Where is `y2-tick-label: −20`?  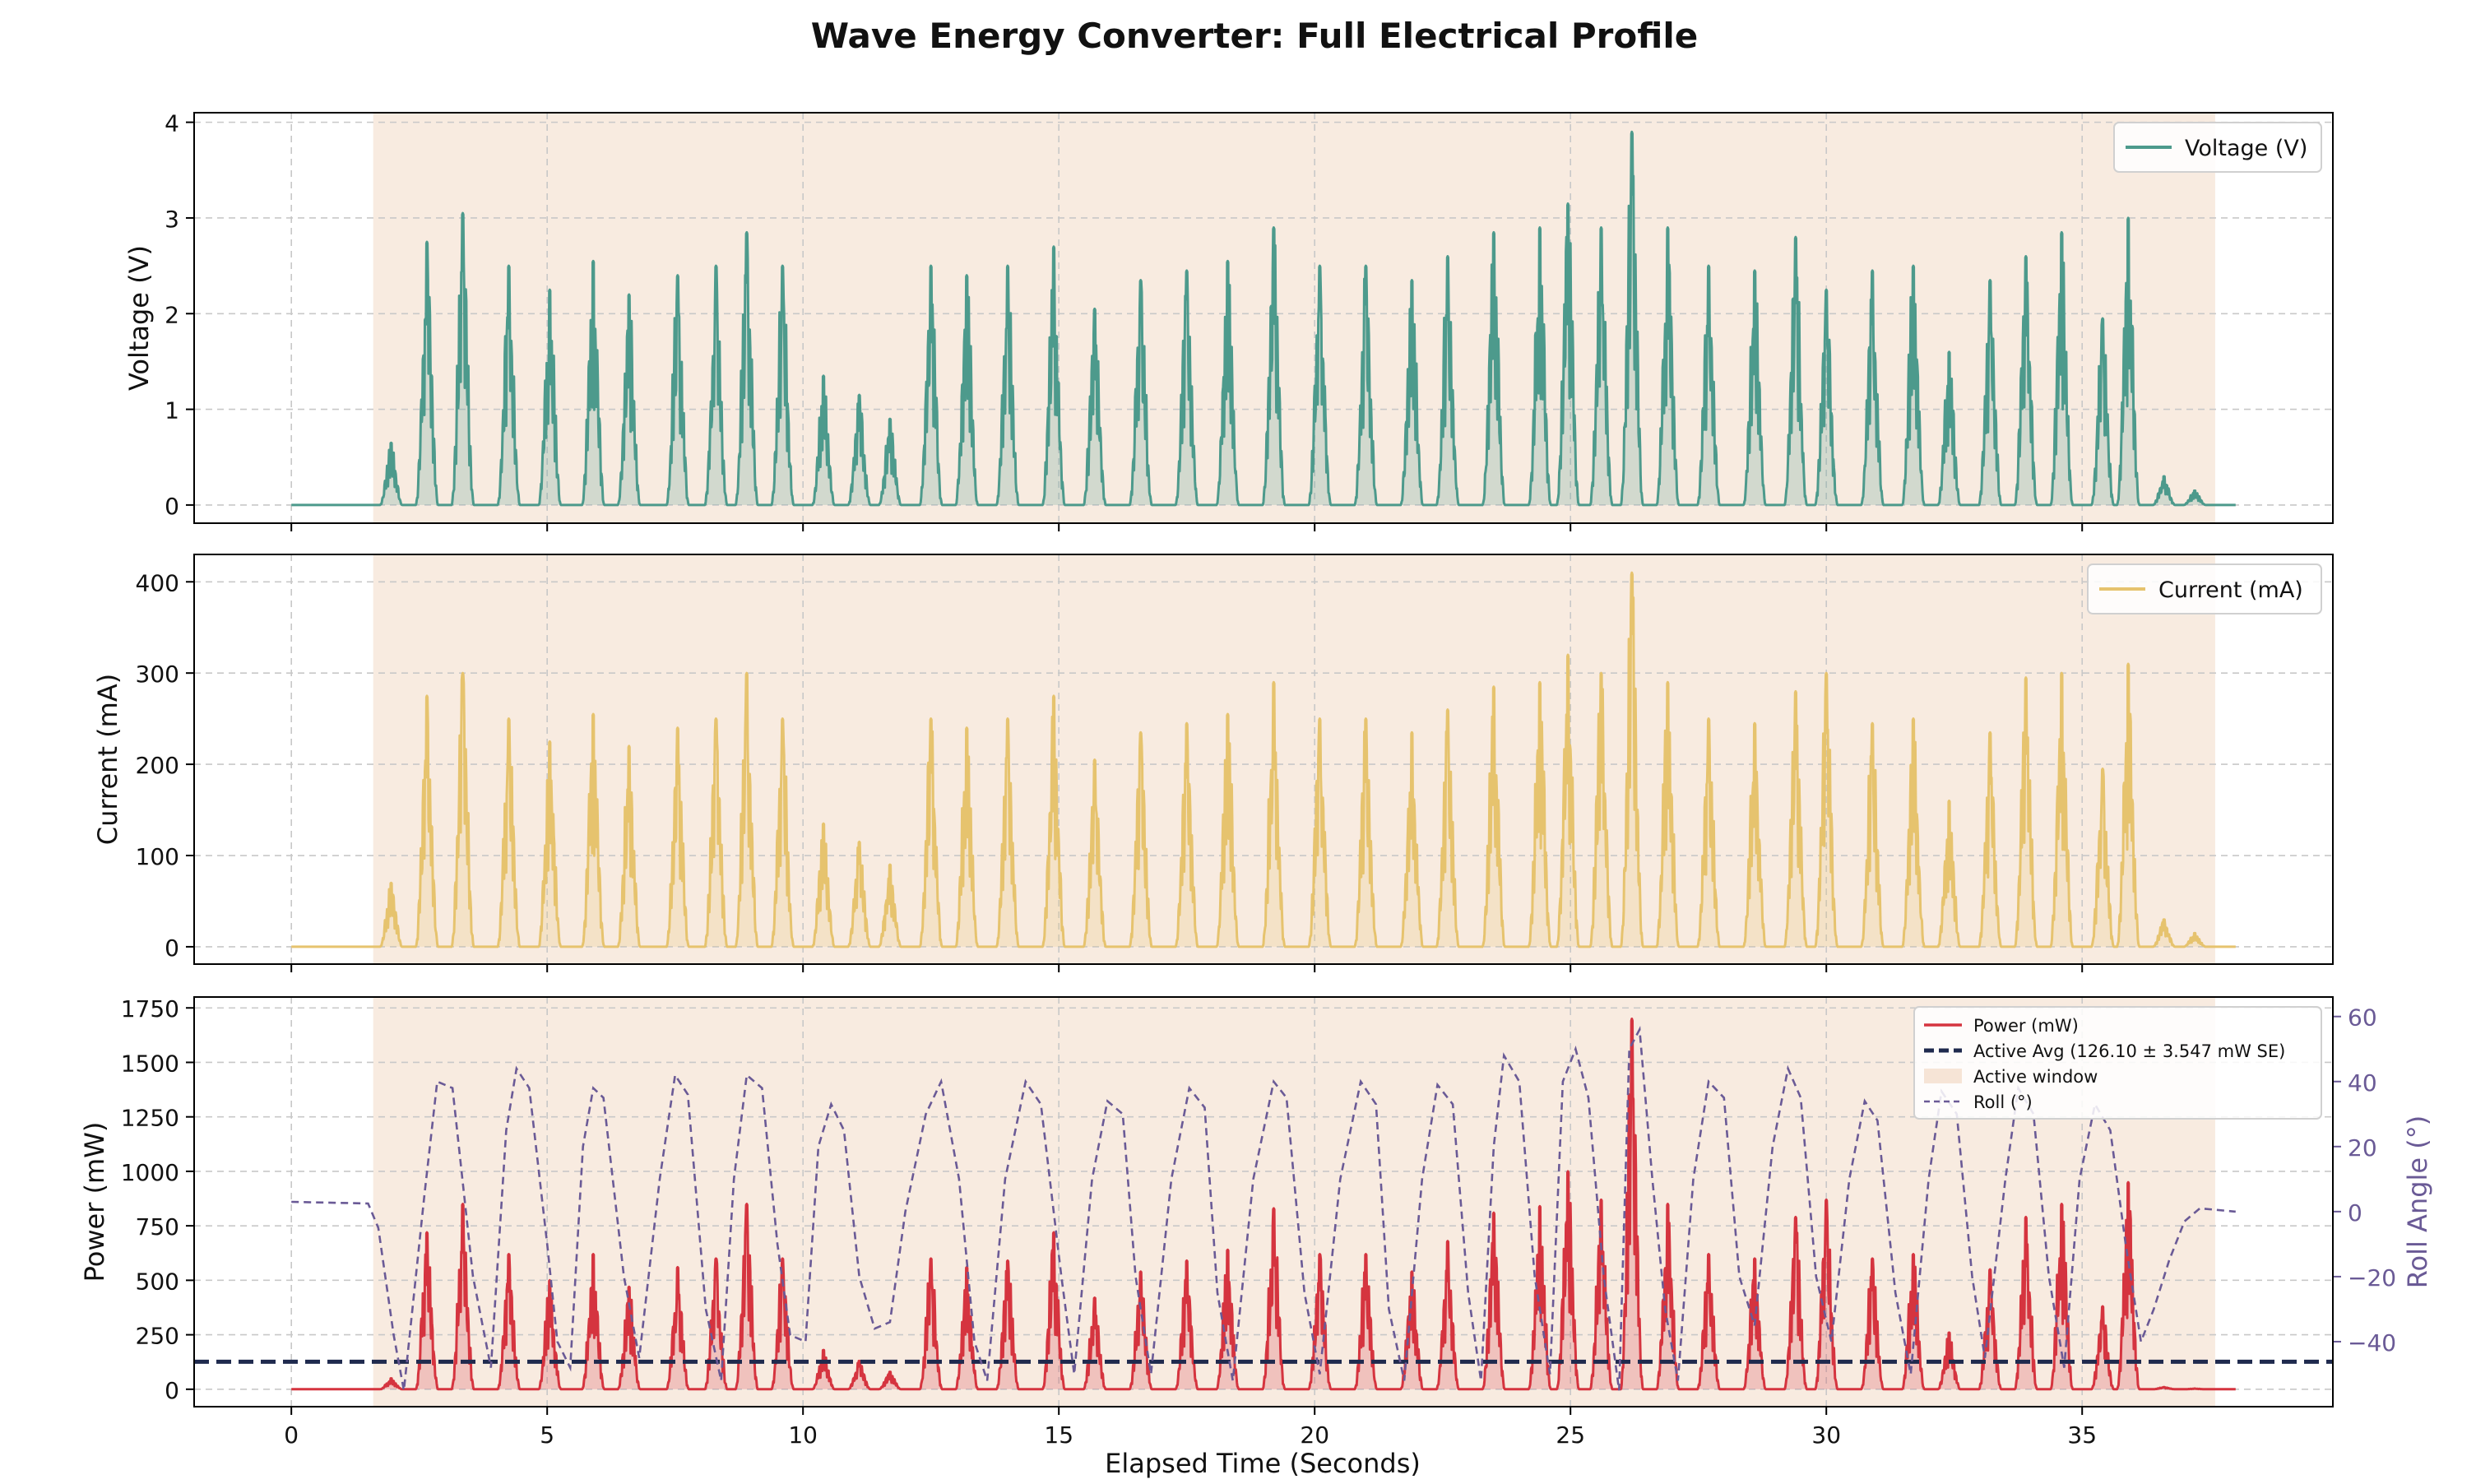 y2-tick-label: −20 is located at coordinates (2372, 1278).